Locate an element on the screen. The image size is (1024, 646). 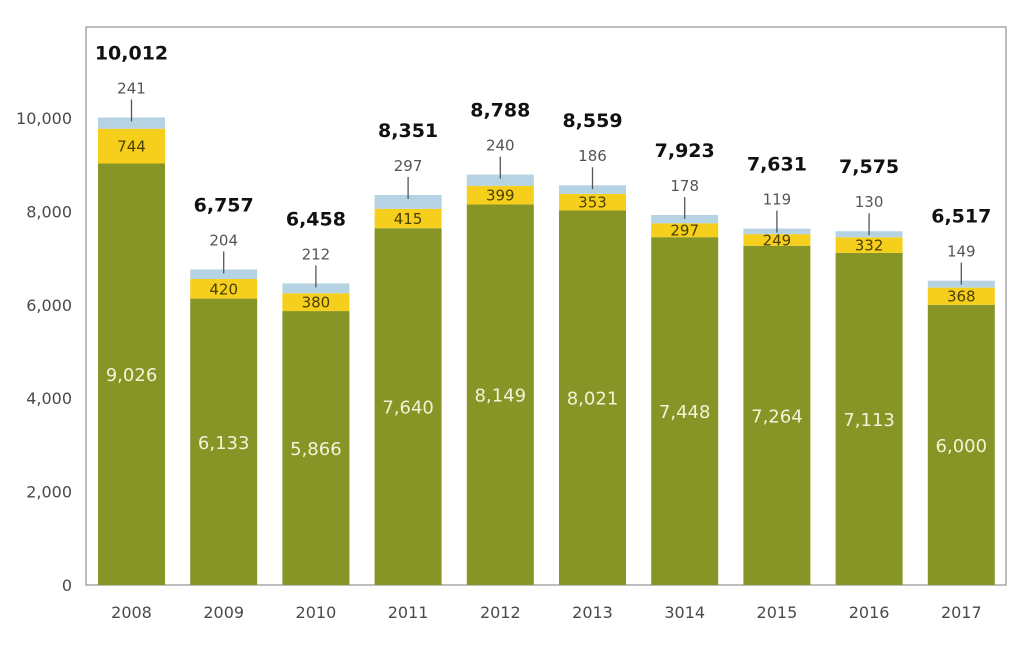
x-tick-label: 2015 is located at coordinates (777, 612).